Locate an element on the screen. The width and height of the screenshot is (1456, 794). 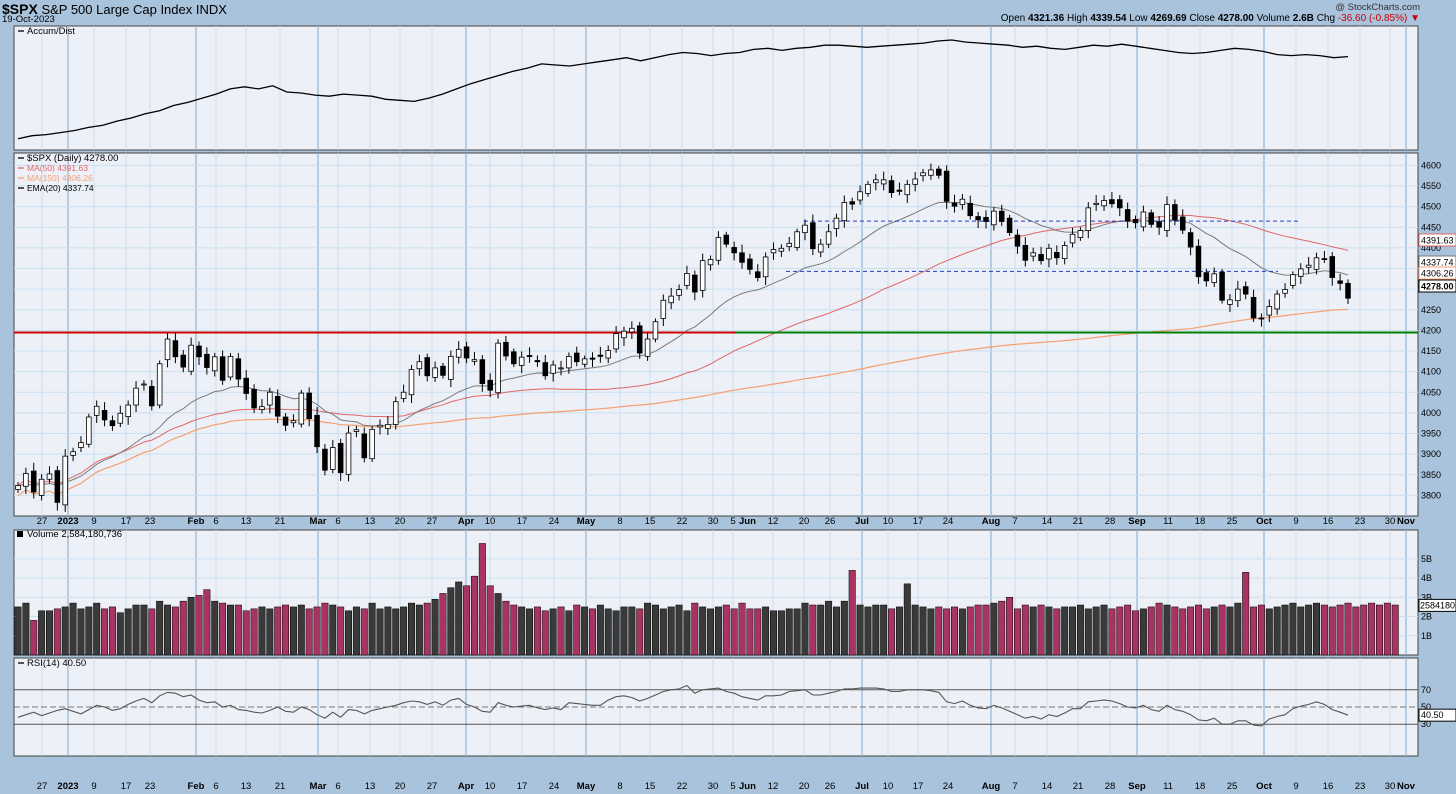
x2-tick-label: 15 is located at coordinates (650, 786).